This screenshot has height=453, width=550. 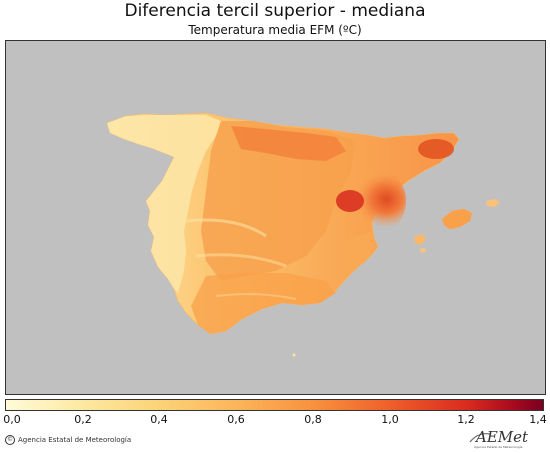 What do you see at coordinates (538, 419) in the screenshot?
I see `colorbar-tick-label: 1,4` at bounding box center [538, 419].